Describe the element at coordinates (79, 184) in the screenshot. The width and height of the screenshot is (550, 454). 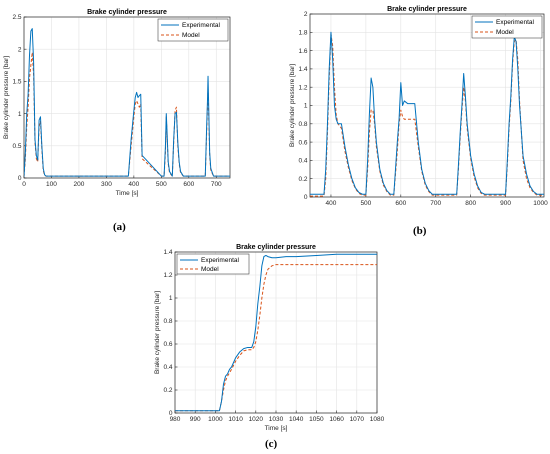
I see `x-tick-label: 200` at that location.